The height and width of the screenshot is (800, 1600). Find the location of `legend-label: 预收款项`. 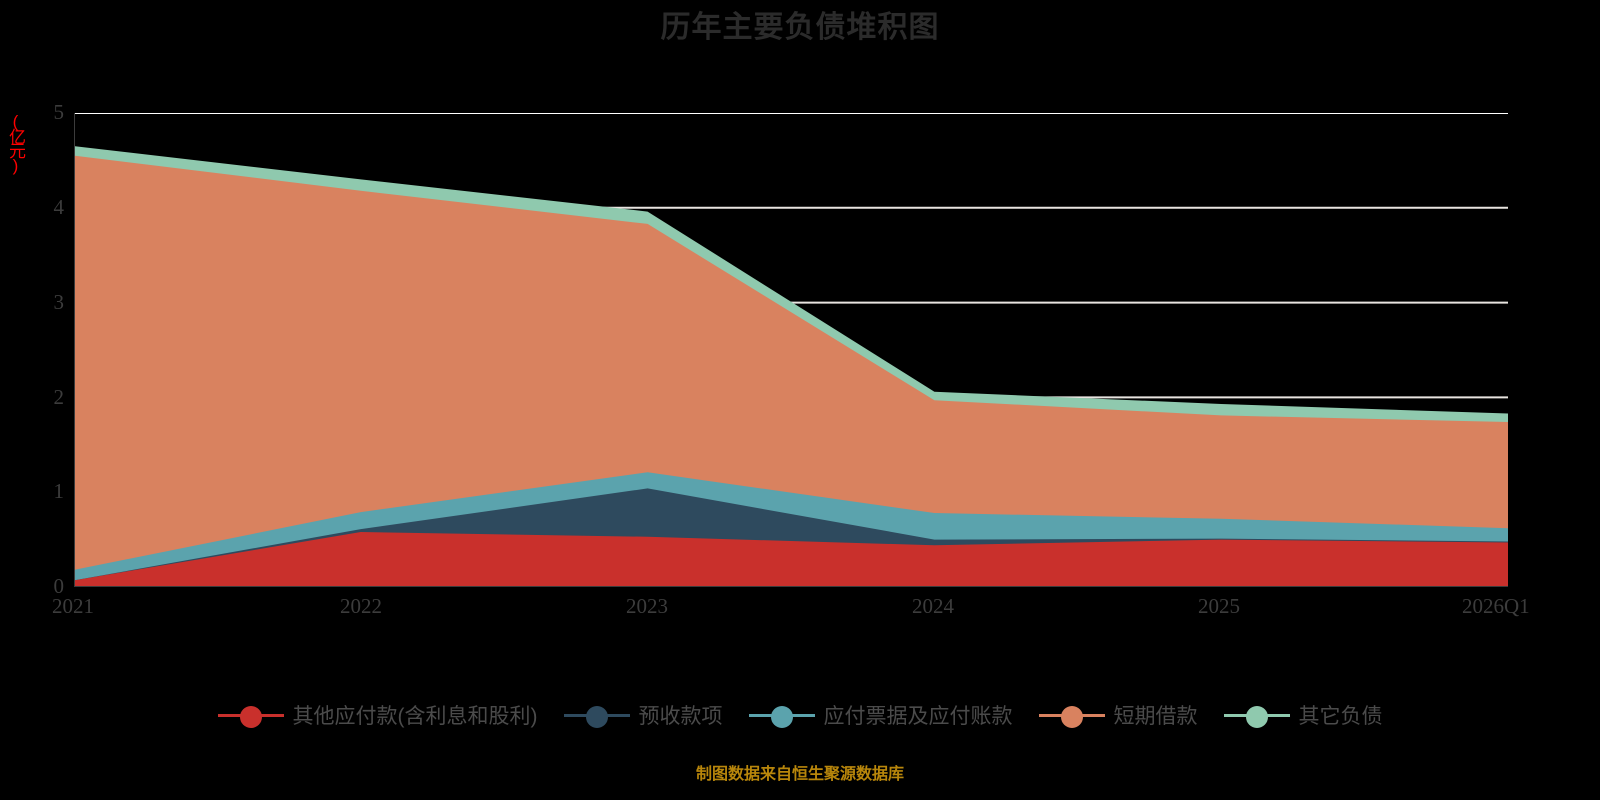

legend-label: 预收款项 is located at coordinates (680, 716).